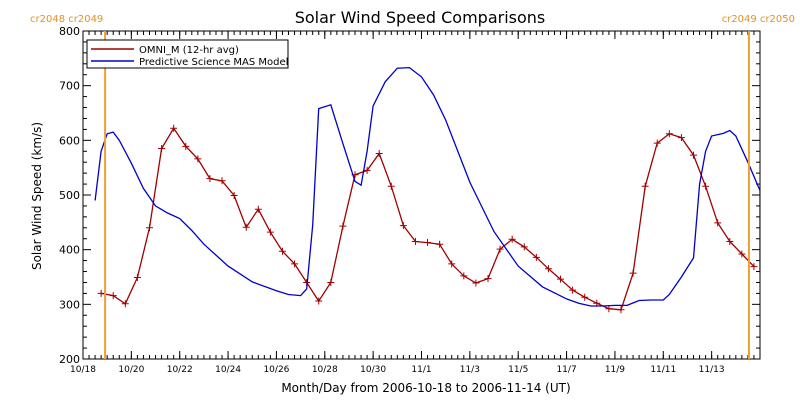 This screenshot has width=800, height=400. What do you see at coordinates (712, 370) in the screenshot?
I see `x-tick-label: 11/13` at bounding box center [712, 370].